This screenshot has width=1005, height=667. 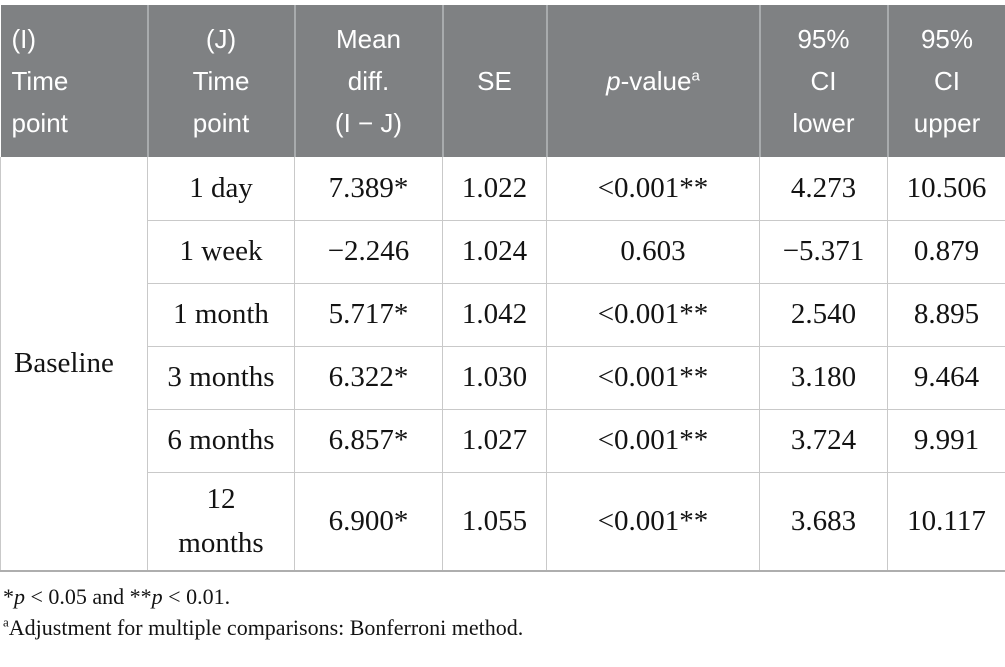 What do you see at coordinates (221, 251) in the screenshot?
I see `cell-time-point: 1 week` at bounding box center [221, 251].